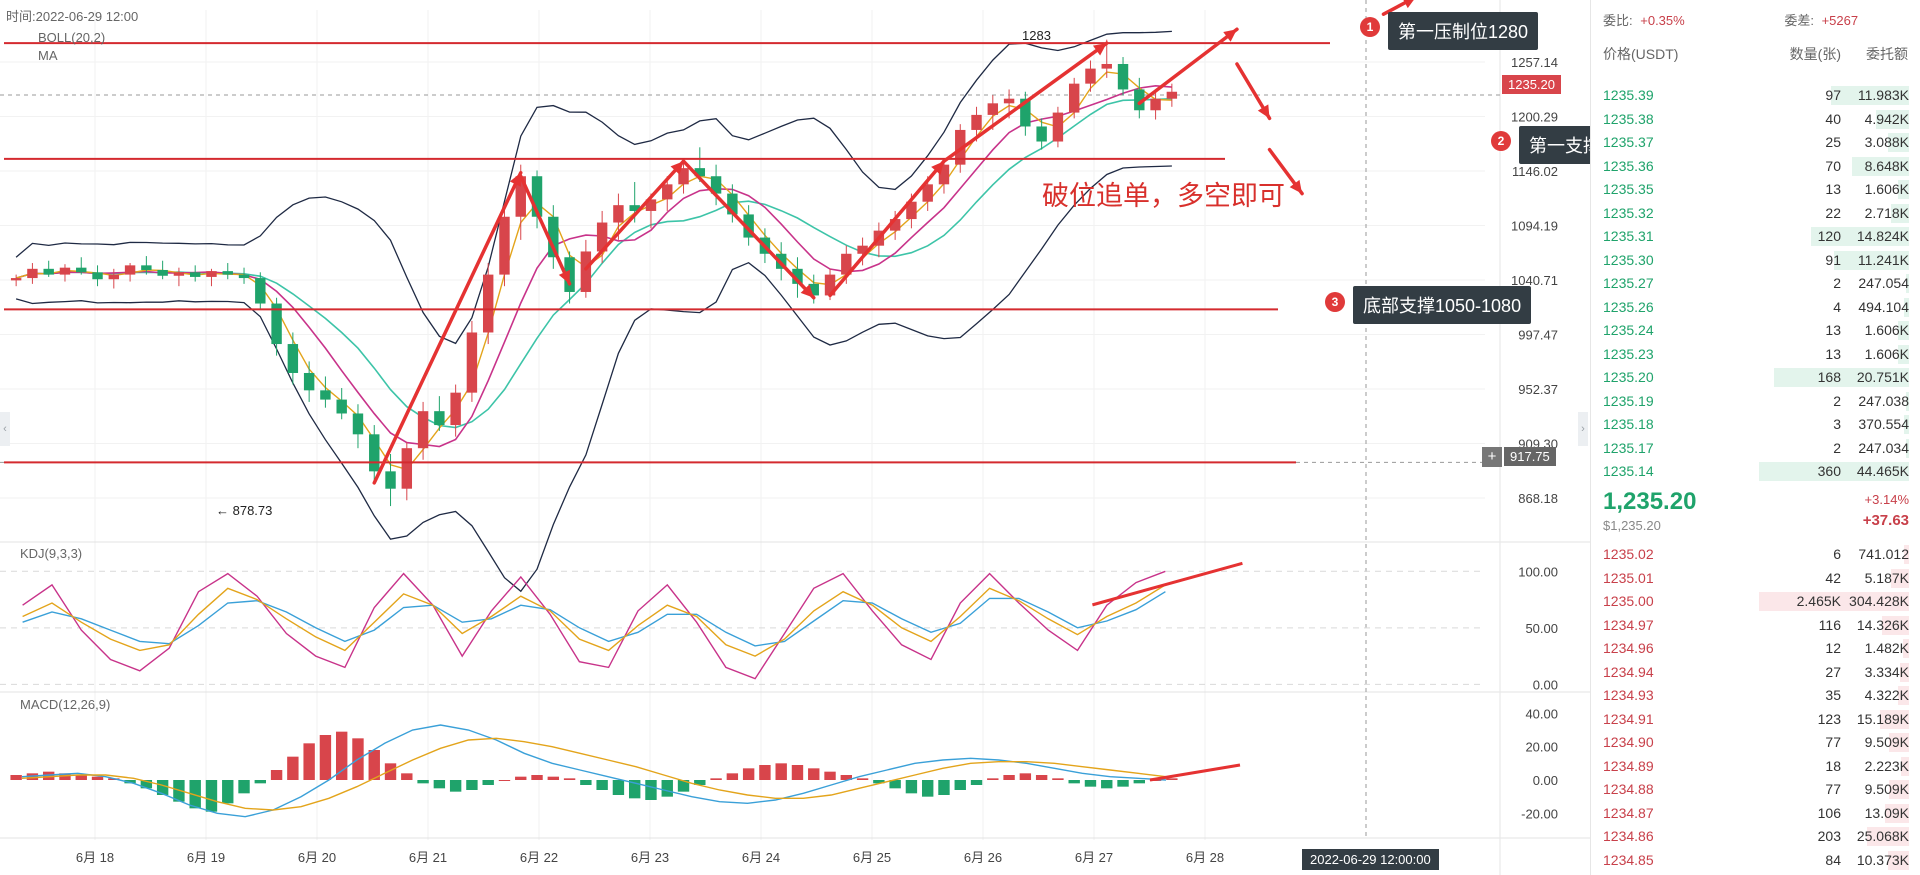  Describe the element at coordinates (1755, 214) in the screenshot. I see `ask-row: 1235.32 22 2.718K` at that location.